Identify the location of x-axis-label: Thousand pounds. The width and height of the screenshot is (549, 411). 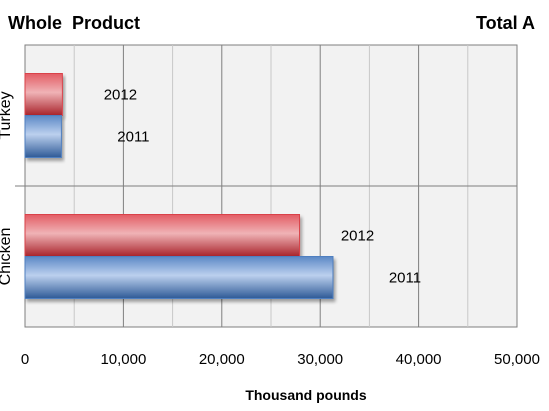
(306, 395).